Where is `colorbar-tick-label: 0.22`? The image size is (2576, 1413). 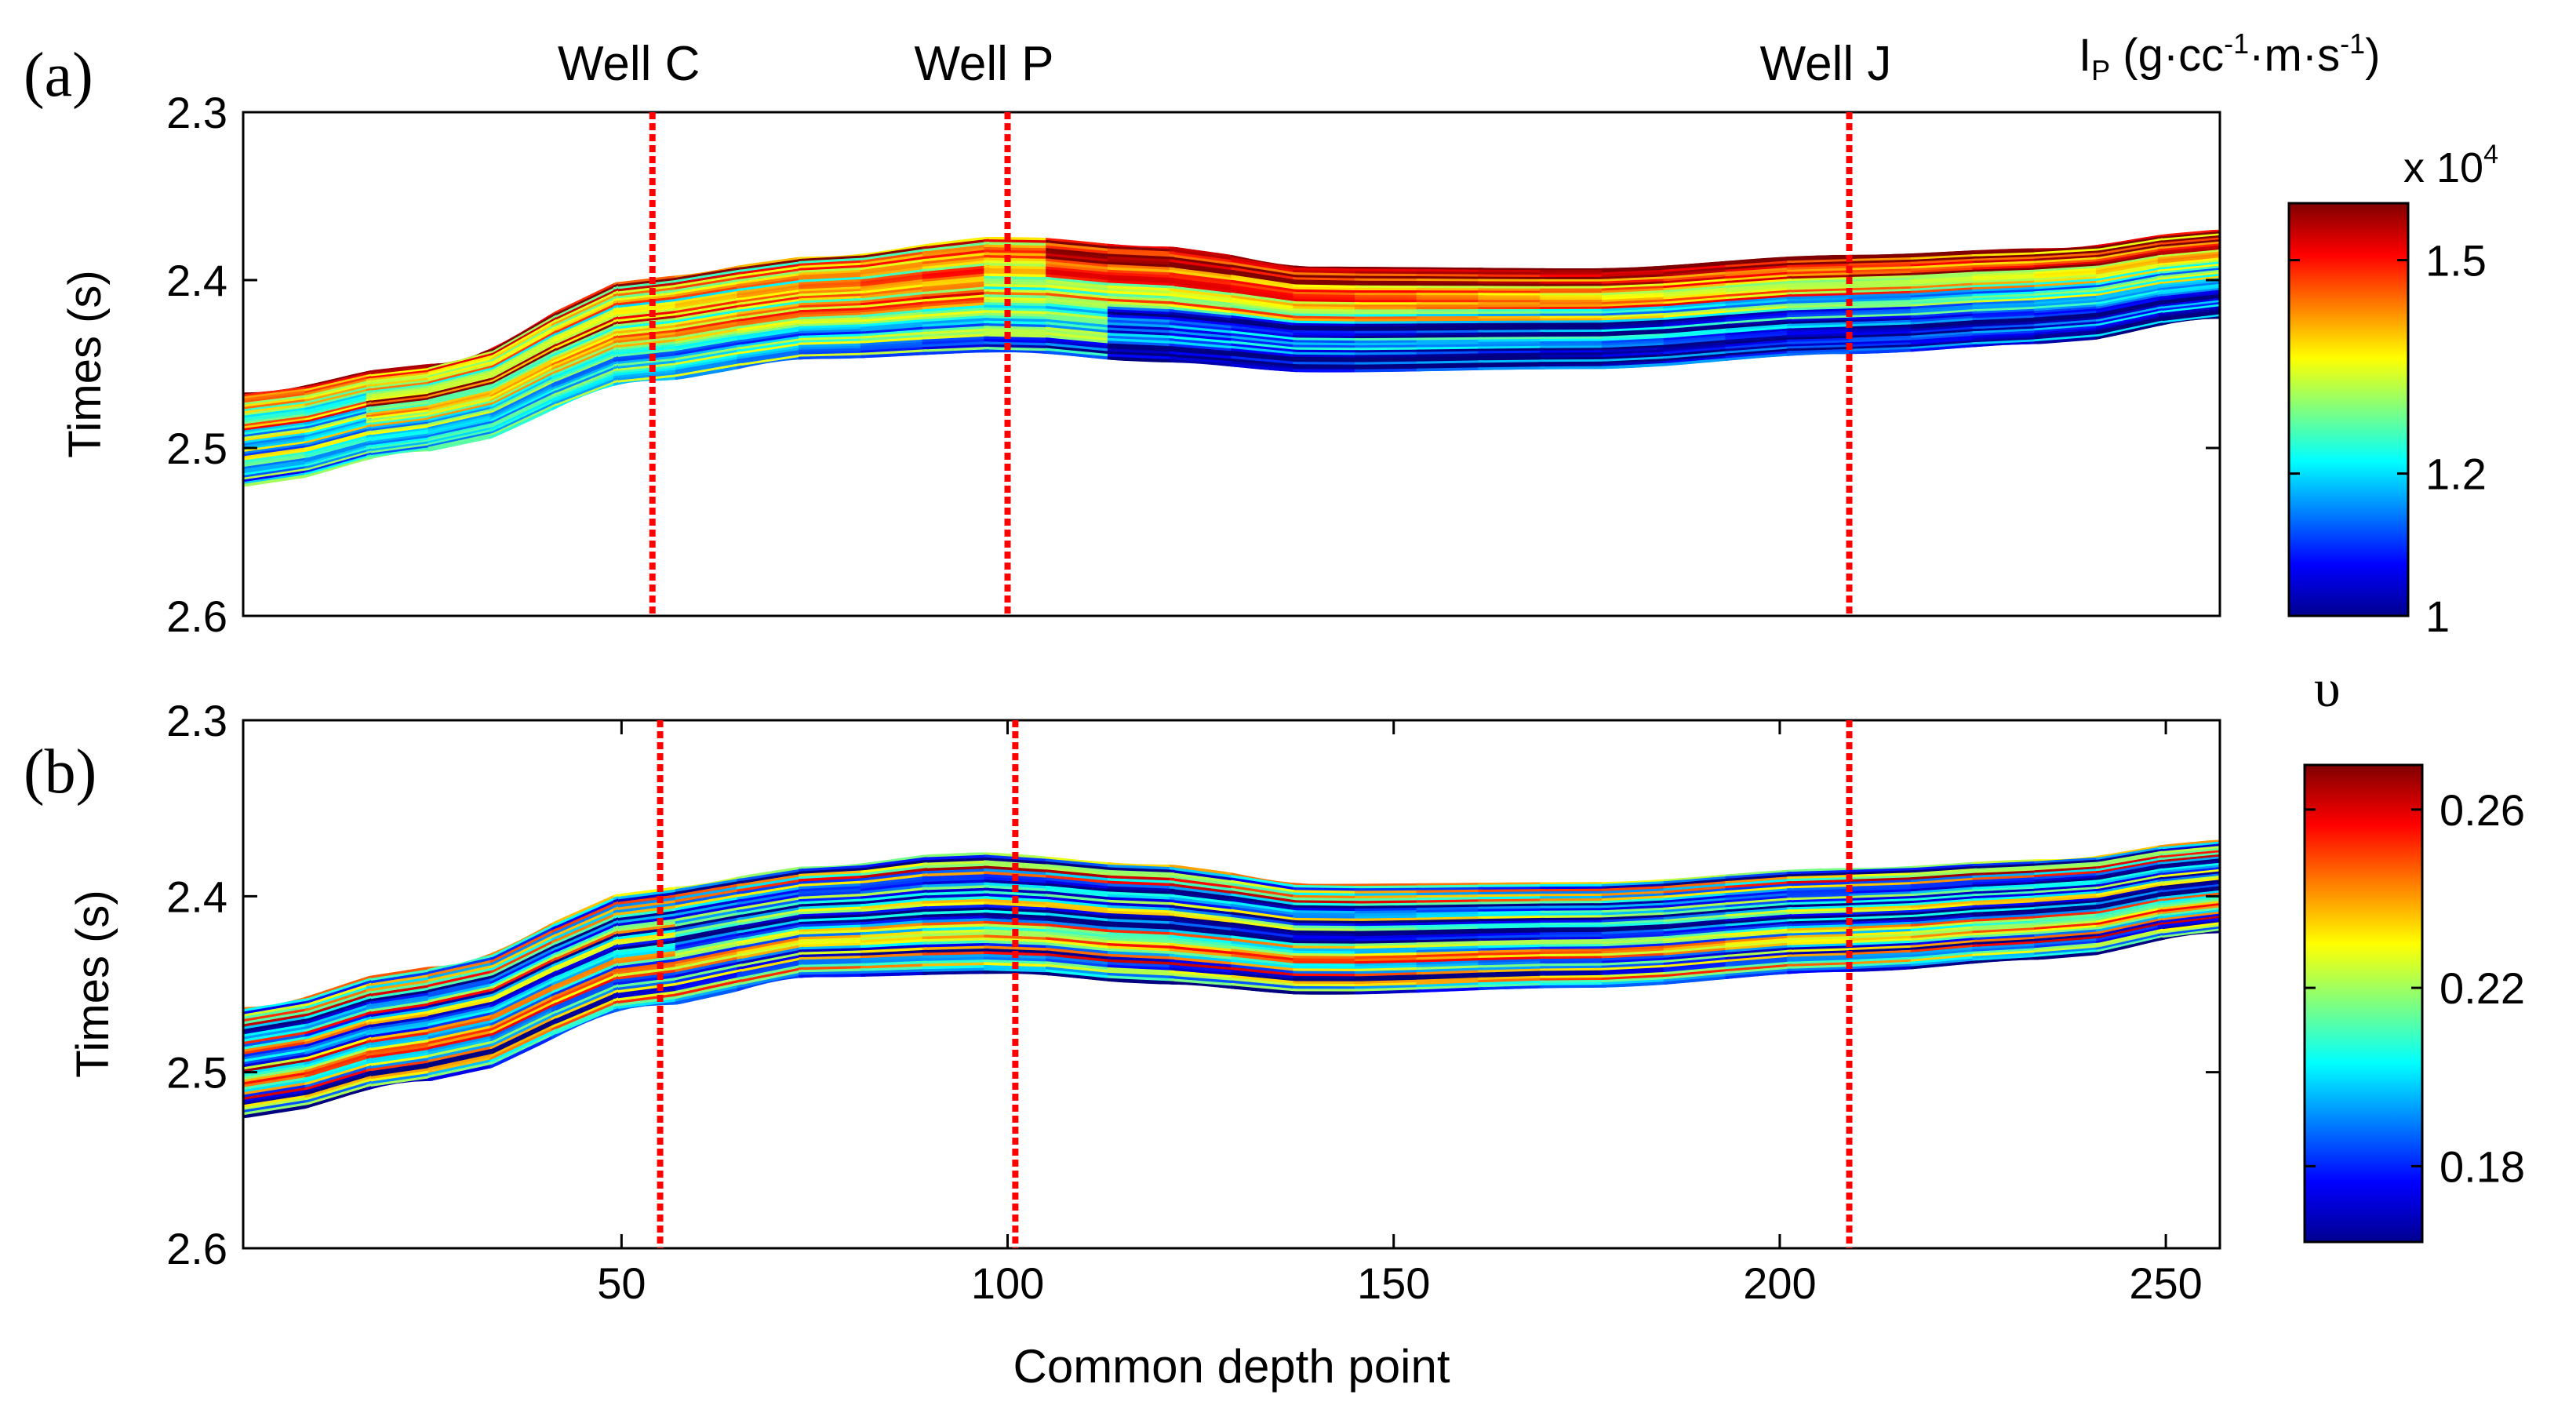 colorbar-tick-label: 0.22 is located at coordinates (2482, 988).